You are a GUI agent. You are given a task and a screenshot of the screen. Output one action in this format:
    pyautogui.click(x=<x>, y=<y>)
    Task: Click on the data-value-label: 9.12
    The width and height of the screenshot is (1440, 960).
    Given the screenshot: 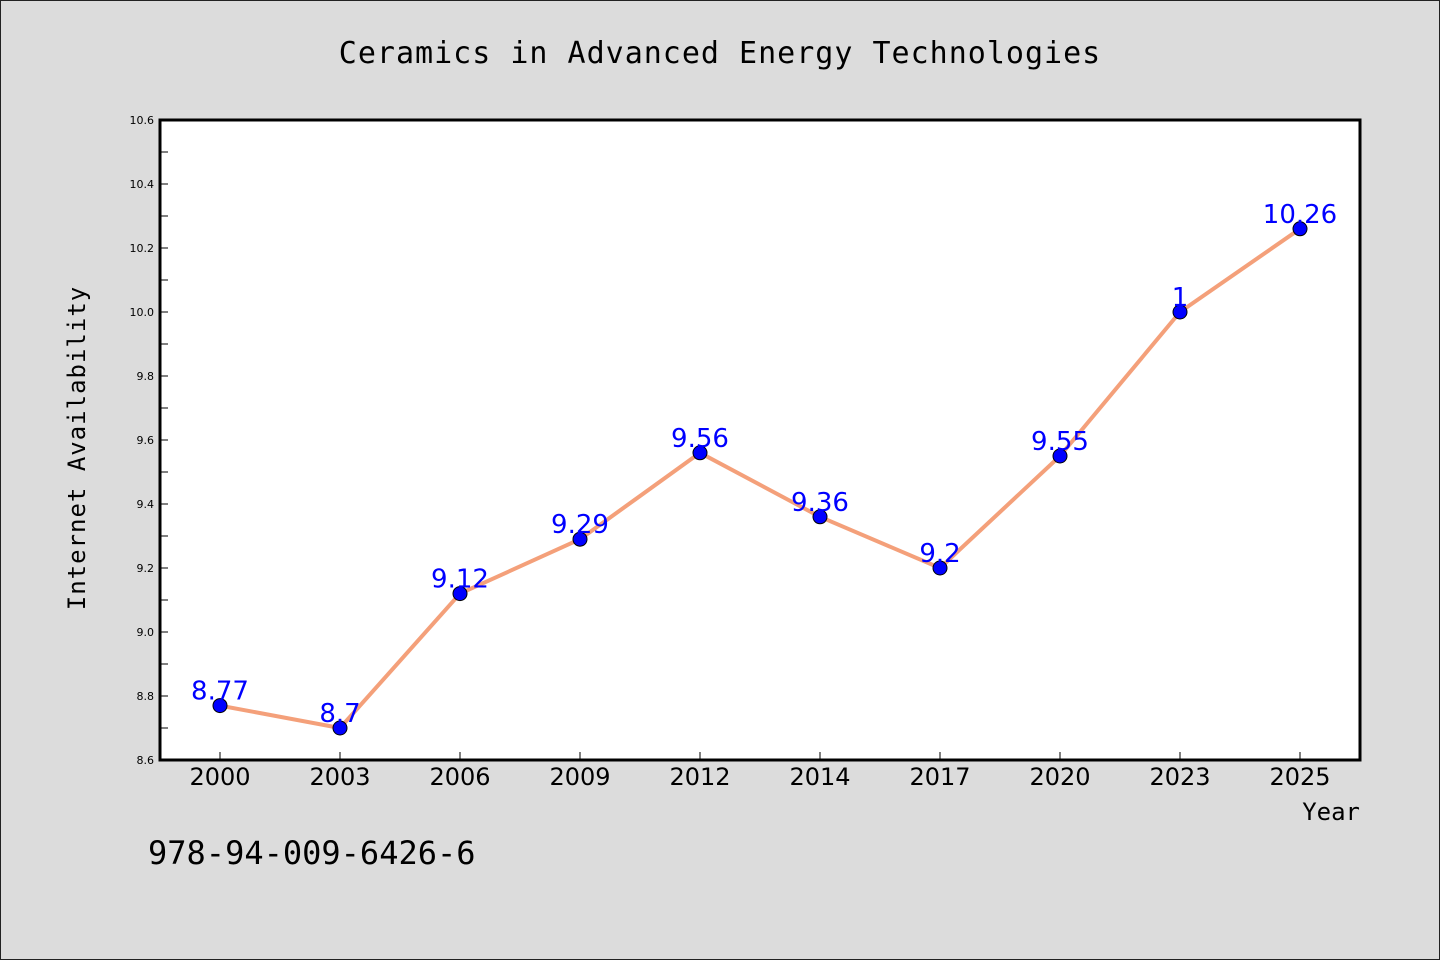 What is the action you would take?
    pyautogui.click(x=460, y=580)
    